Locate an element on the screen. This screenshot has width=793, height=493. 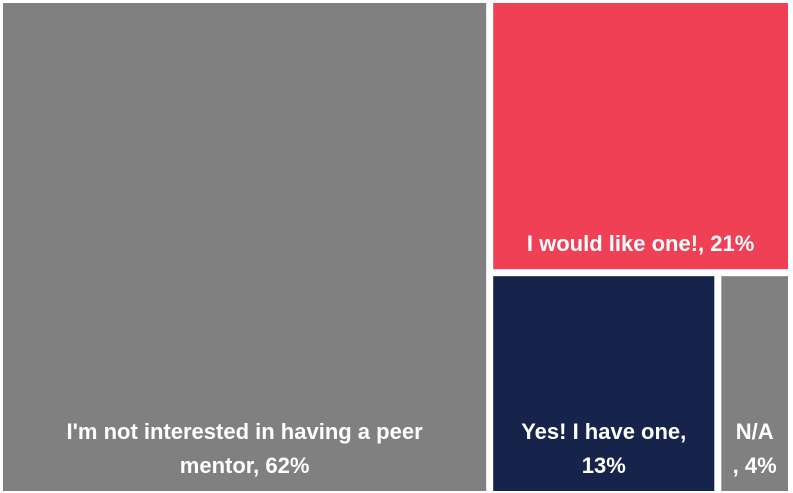
treemap-label-3-line-0: N/A is located at coordinates (755, 431).